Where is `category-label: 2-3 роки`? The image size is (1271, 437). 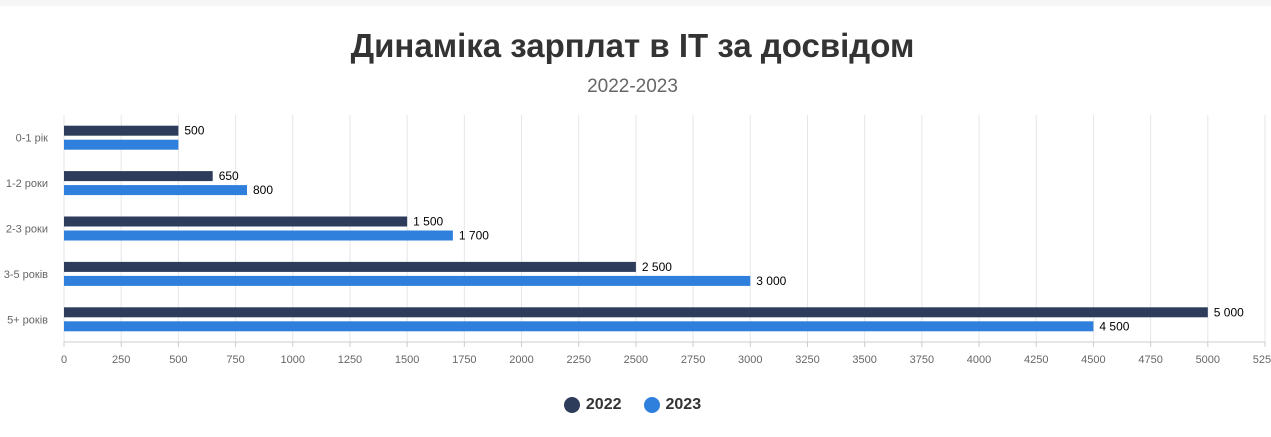 category-label: 2-3 роки is located at coordinates (27, 230).